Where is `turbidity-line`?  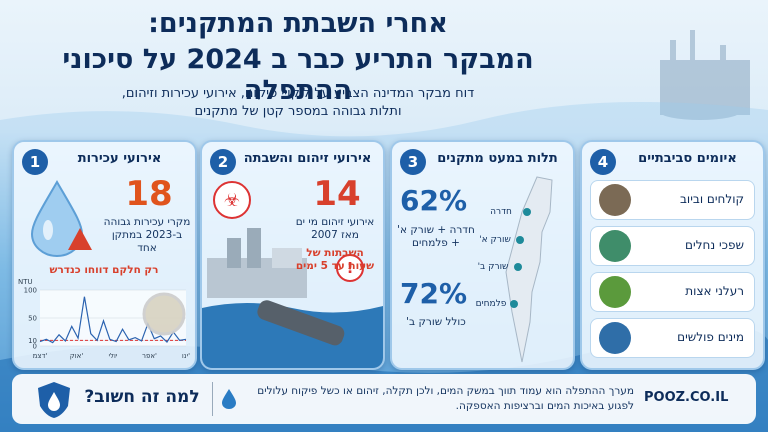 turbidity-line is located at coordinates (113, 320).